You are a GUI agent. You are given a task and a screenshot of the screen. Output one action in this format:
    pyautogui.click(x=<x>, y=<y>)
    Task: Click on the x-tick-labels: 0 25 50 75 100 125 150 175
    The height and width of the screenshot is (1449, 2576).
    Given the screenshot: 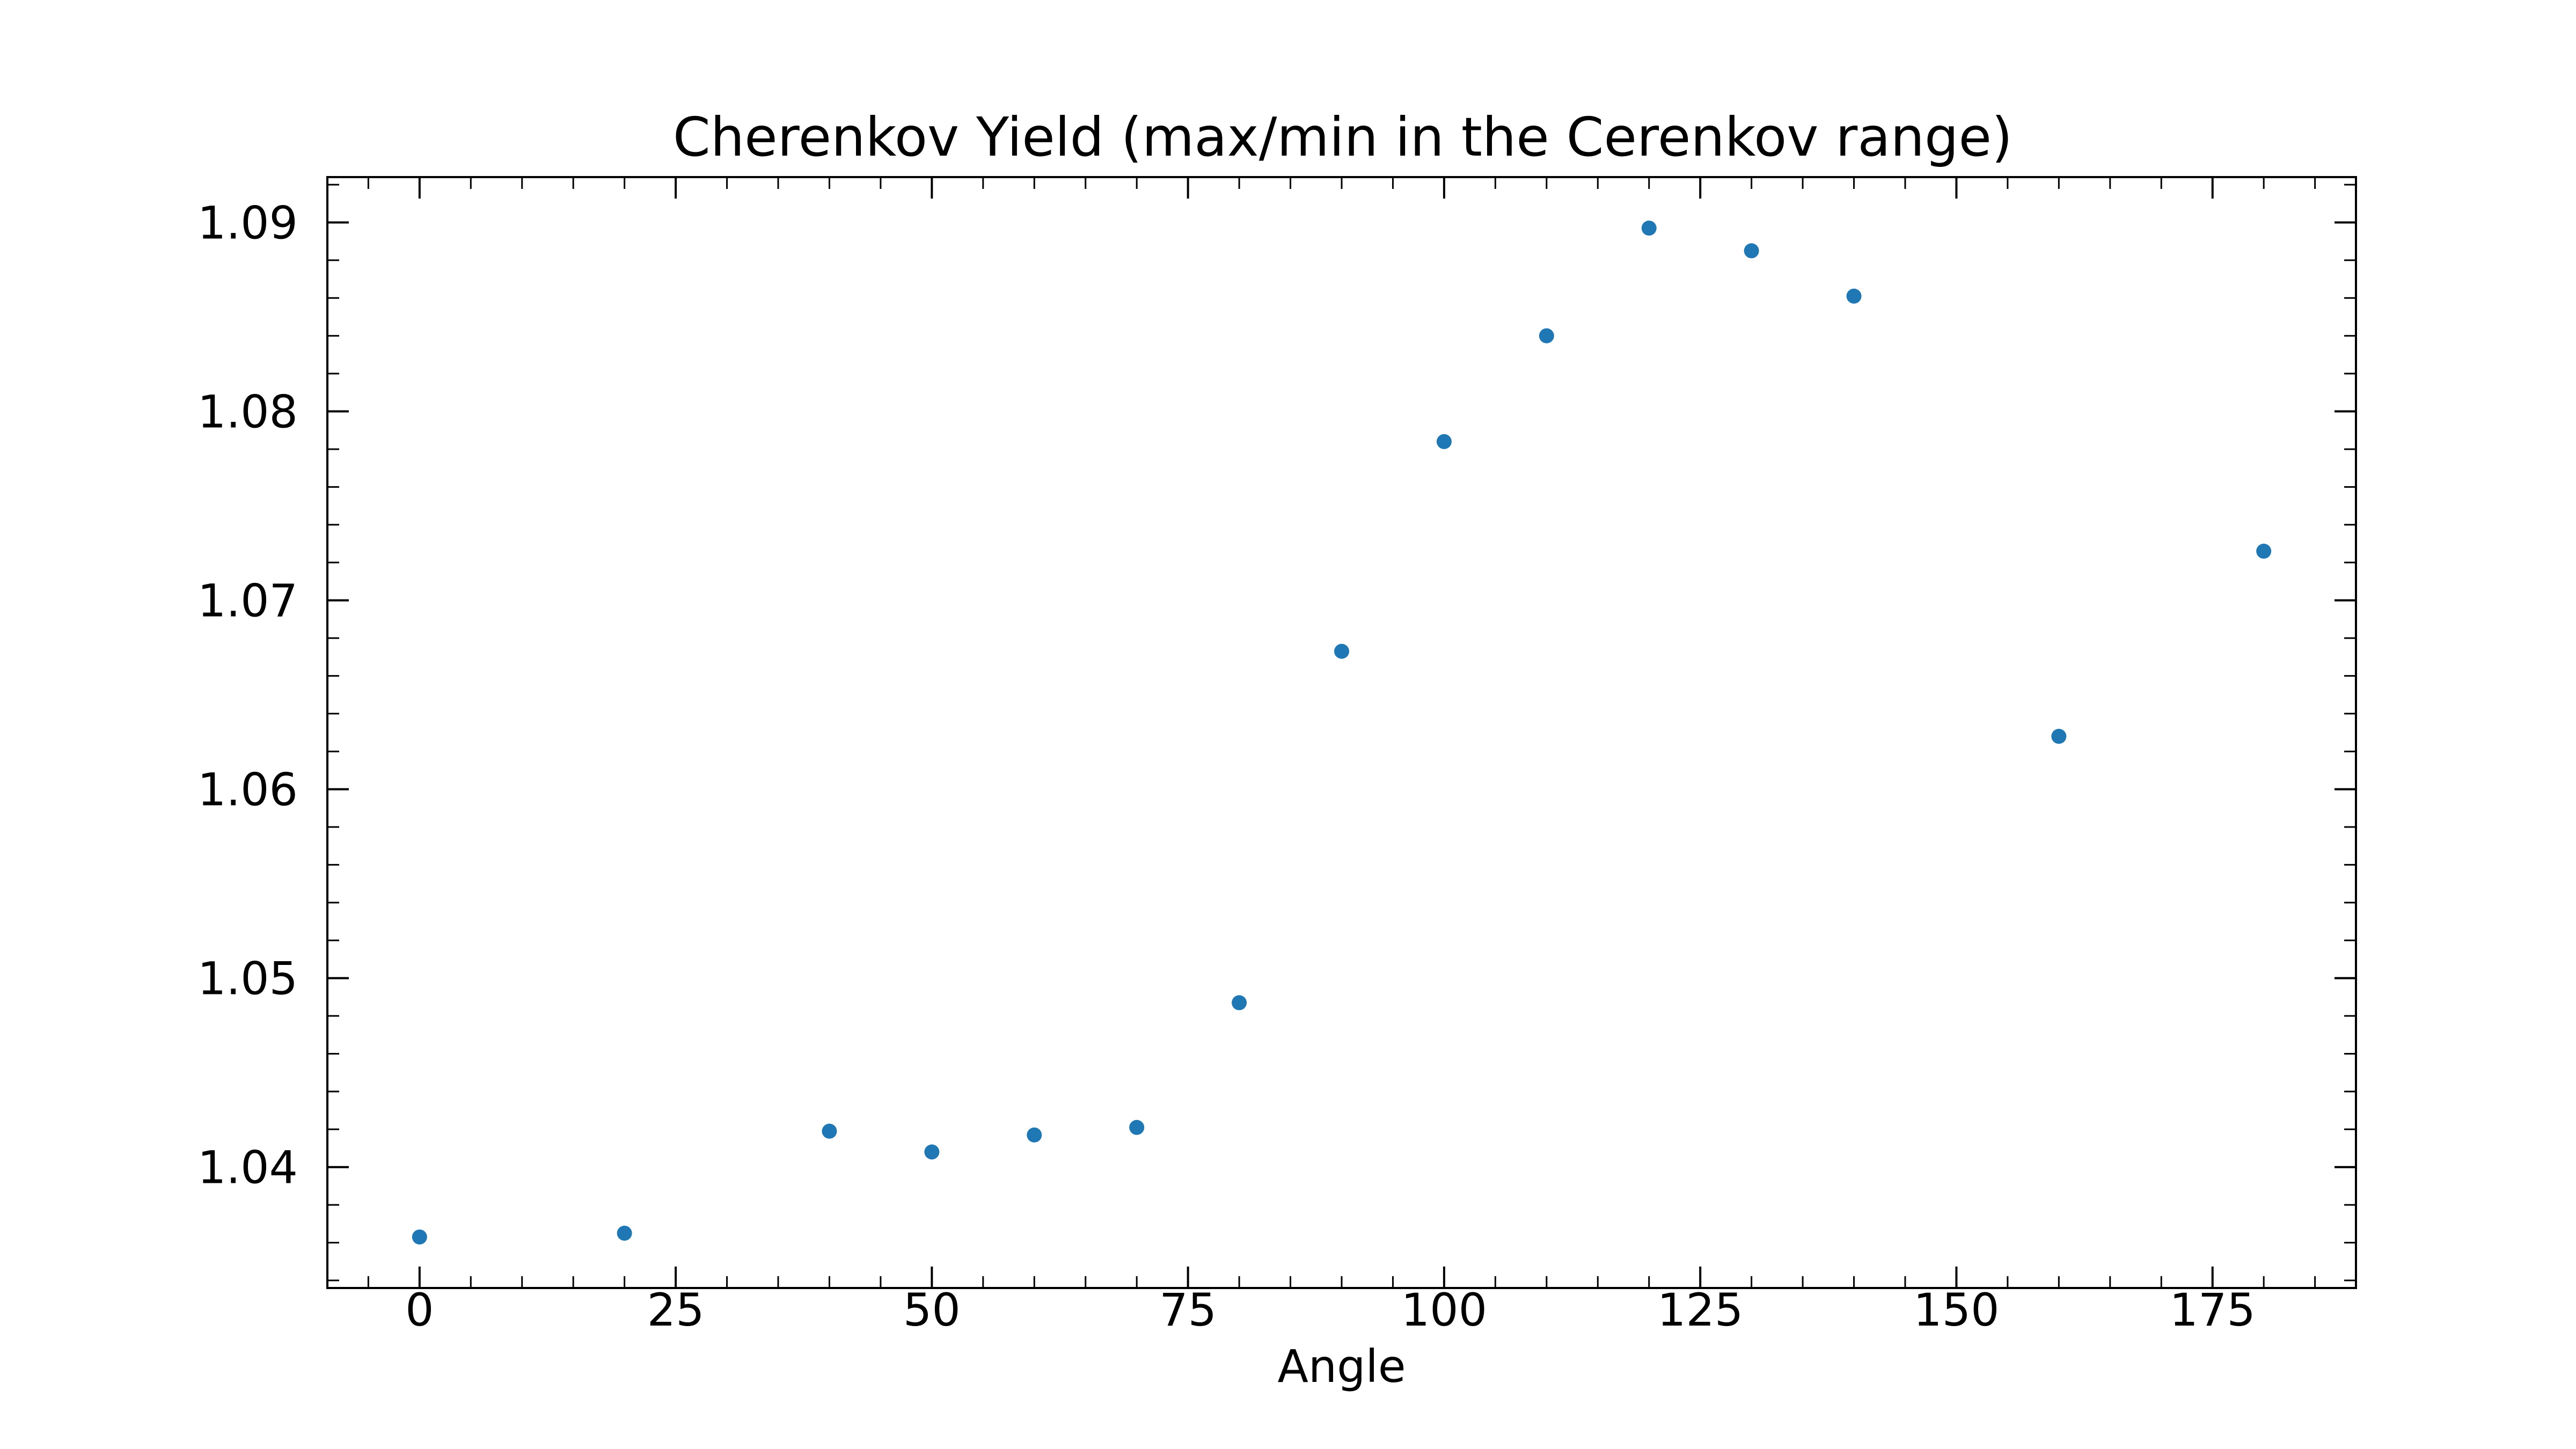 What is the action you would take?
    pyautogui.click(x=1330, y=1310)
    